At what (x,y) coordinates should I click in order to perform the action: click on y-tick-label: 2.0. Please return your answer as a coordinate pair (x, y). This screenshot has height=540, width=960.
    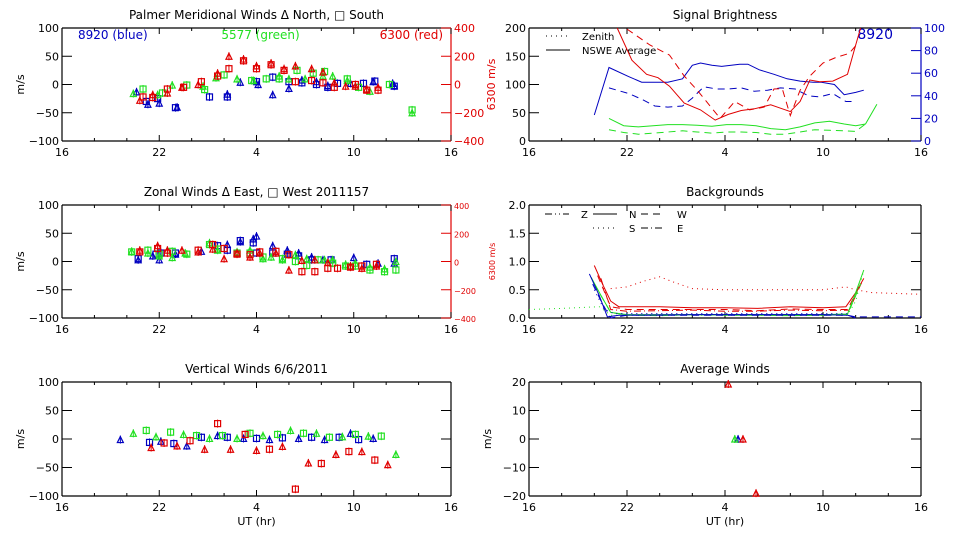
    Looking at the image, I should click on (518, 205).